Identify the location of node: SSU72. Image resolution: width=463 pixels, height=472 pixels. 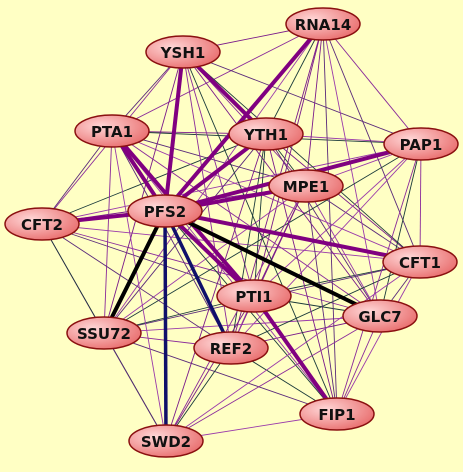
(104, 333).